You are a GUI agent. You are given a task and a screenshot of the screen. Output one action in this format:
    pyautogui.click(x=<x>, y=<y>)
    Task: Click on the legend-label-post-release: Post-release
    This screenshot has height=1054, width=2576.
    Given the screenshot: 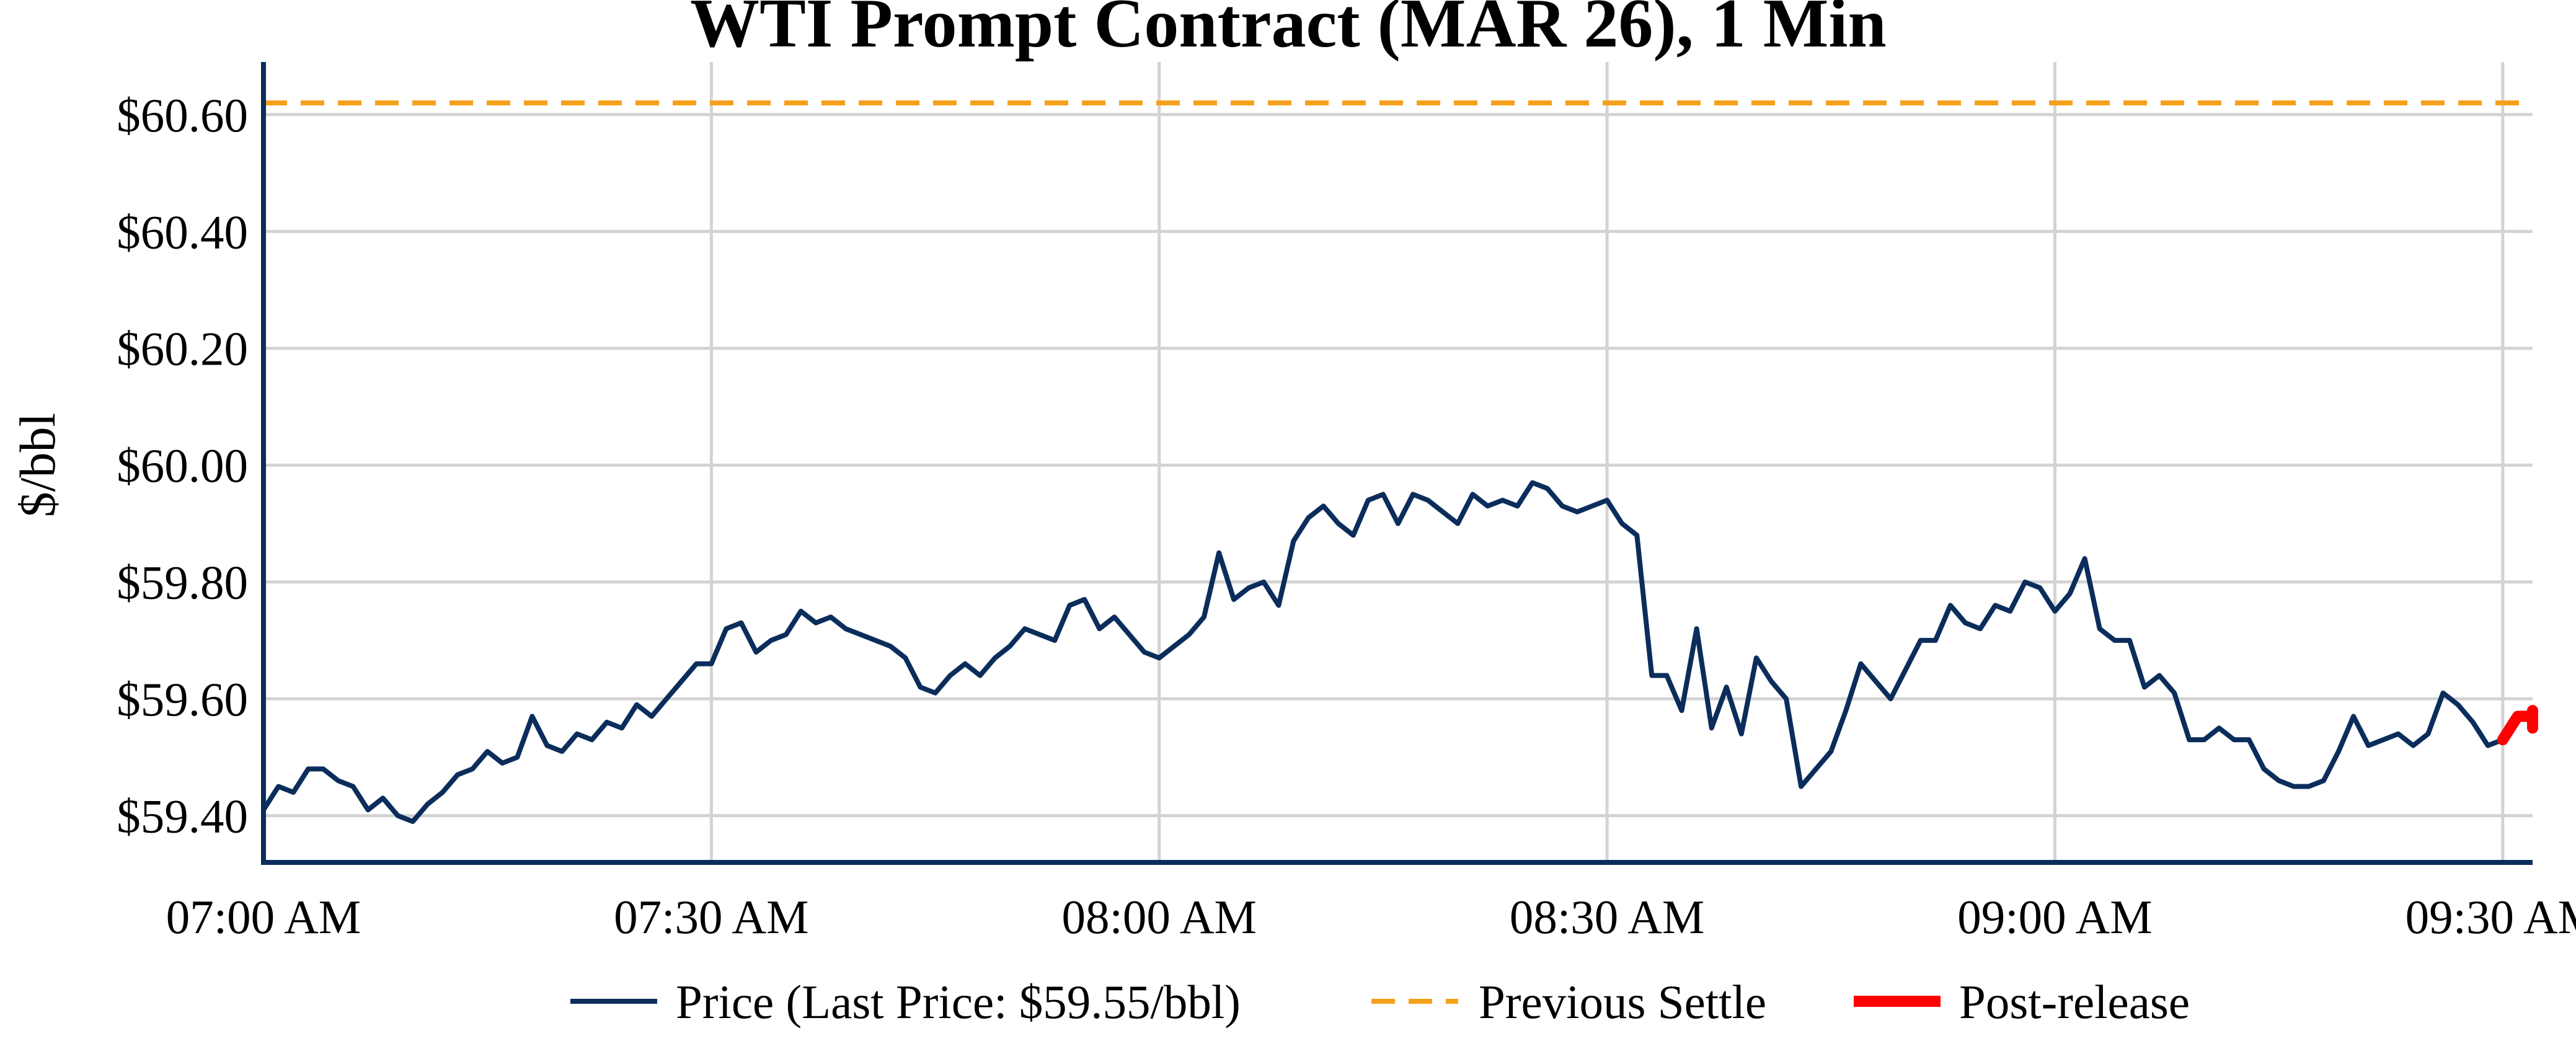 What is the action you would take?
    pyautogui.click(x=2074, y=1002)
    